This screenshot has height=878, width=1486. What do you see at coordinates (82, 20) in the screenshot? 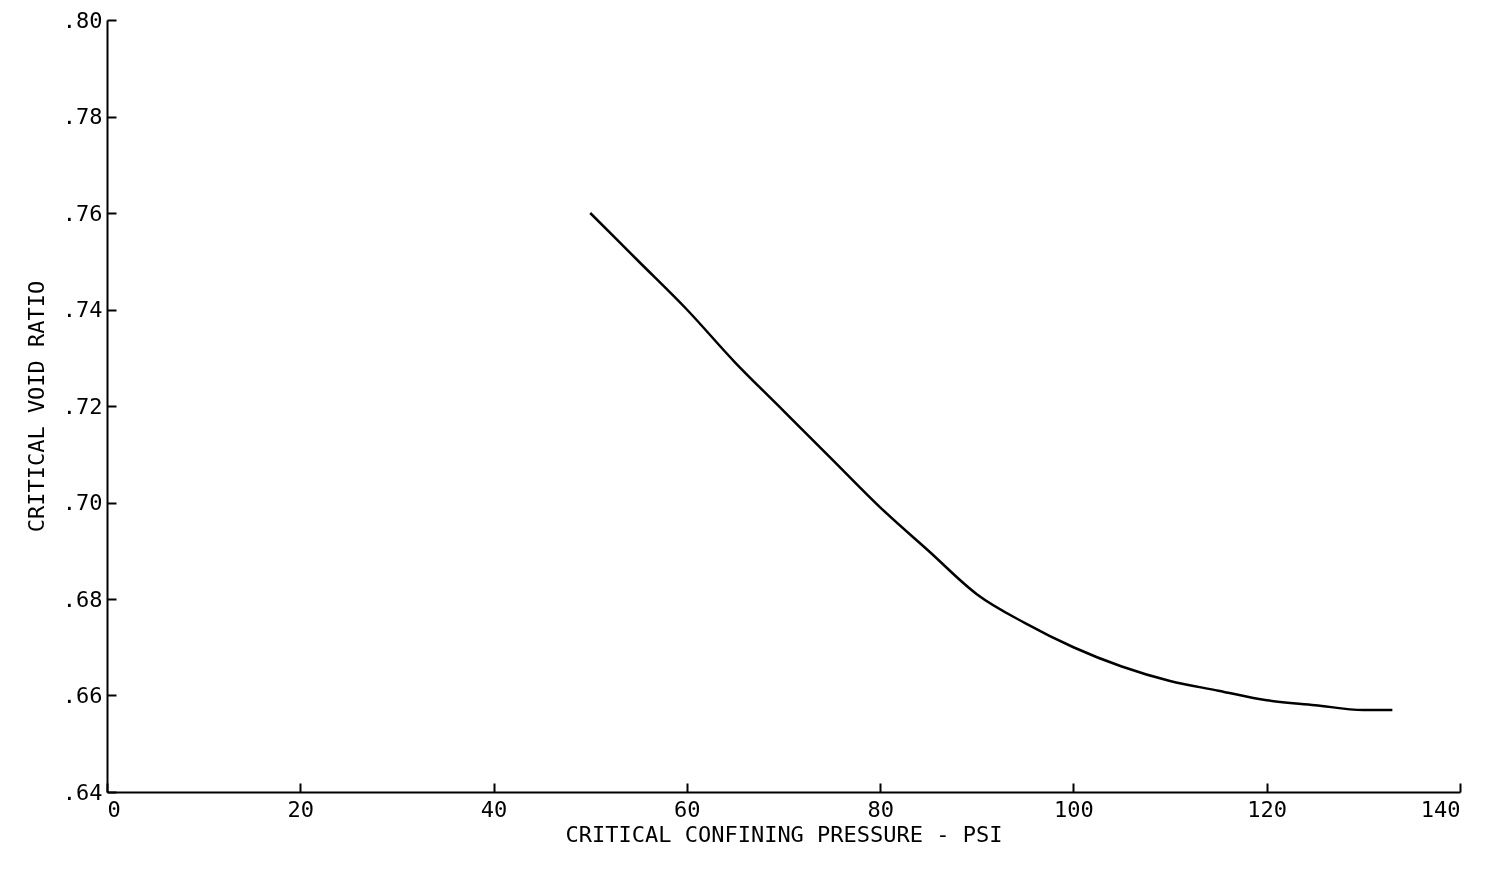
I see `y-tick-label: .80` at bounding box center [82, 20].